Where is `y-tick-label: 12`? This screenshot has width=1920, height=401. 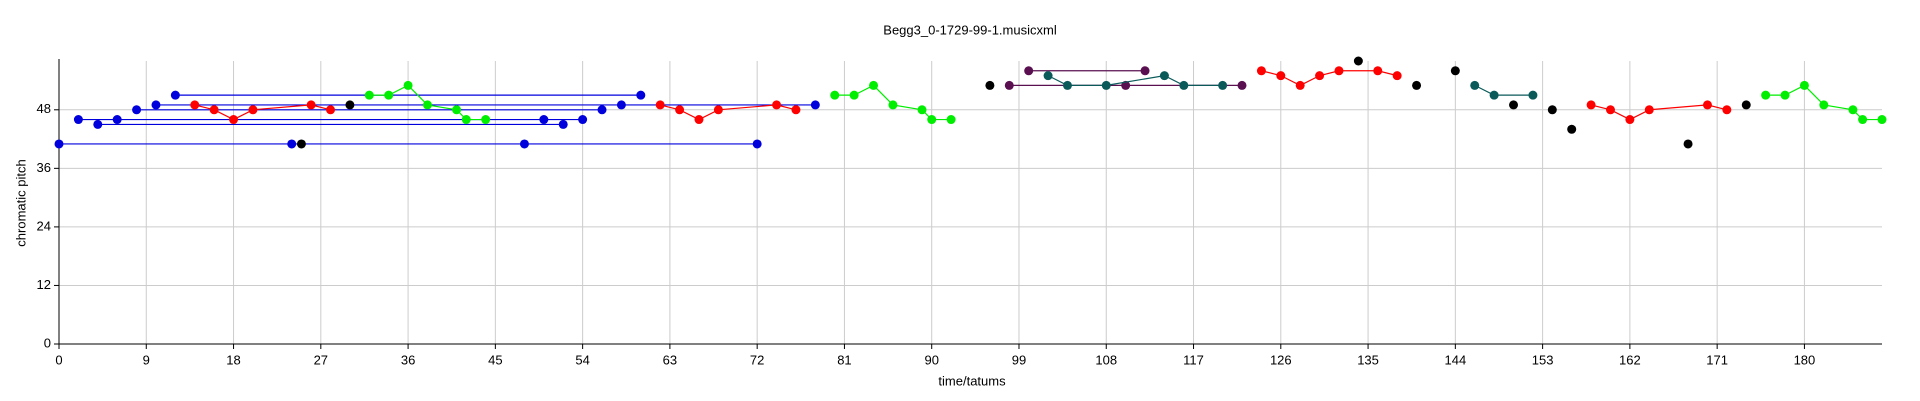
y-tick-label: 12 is located at coordinates (44, 284).